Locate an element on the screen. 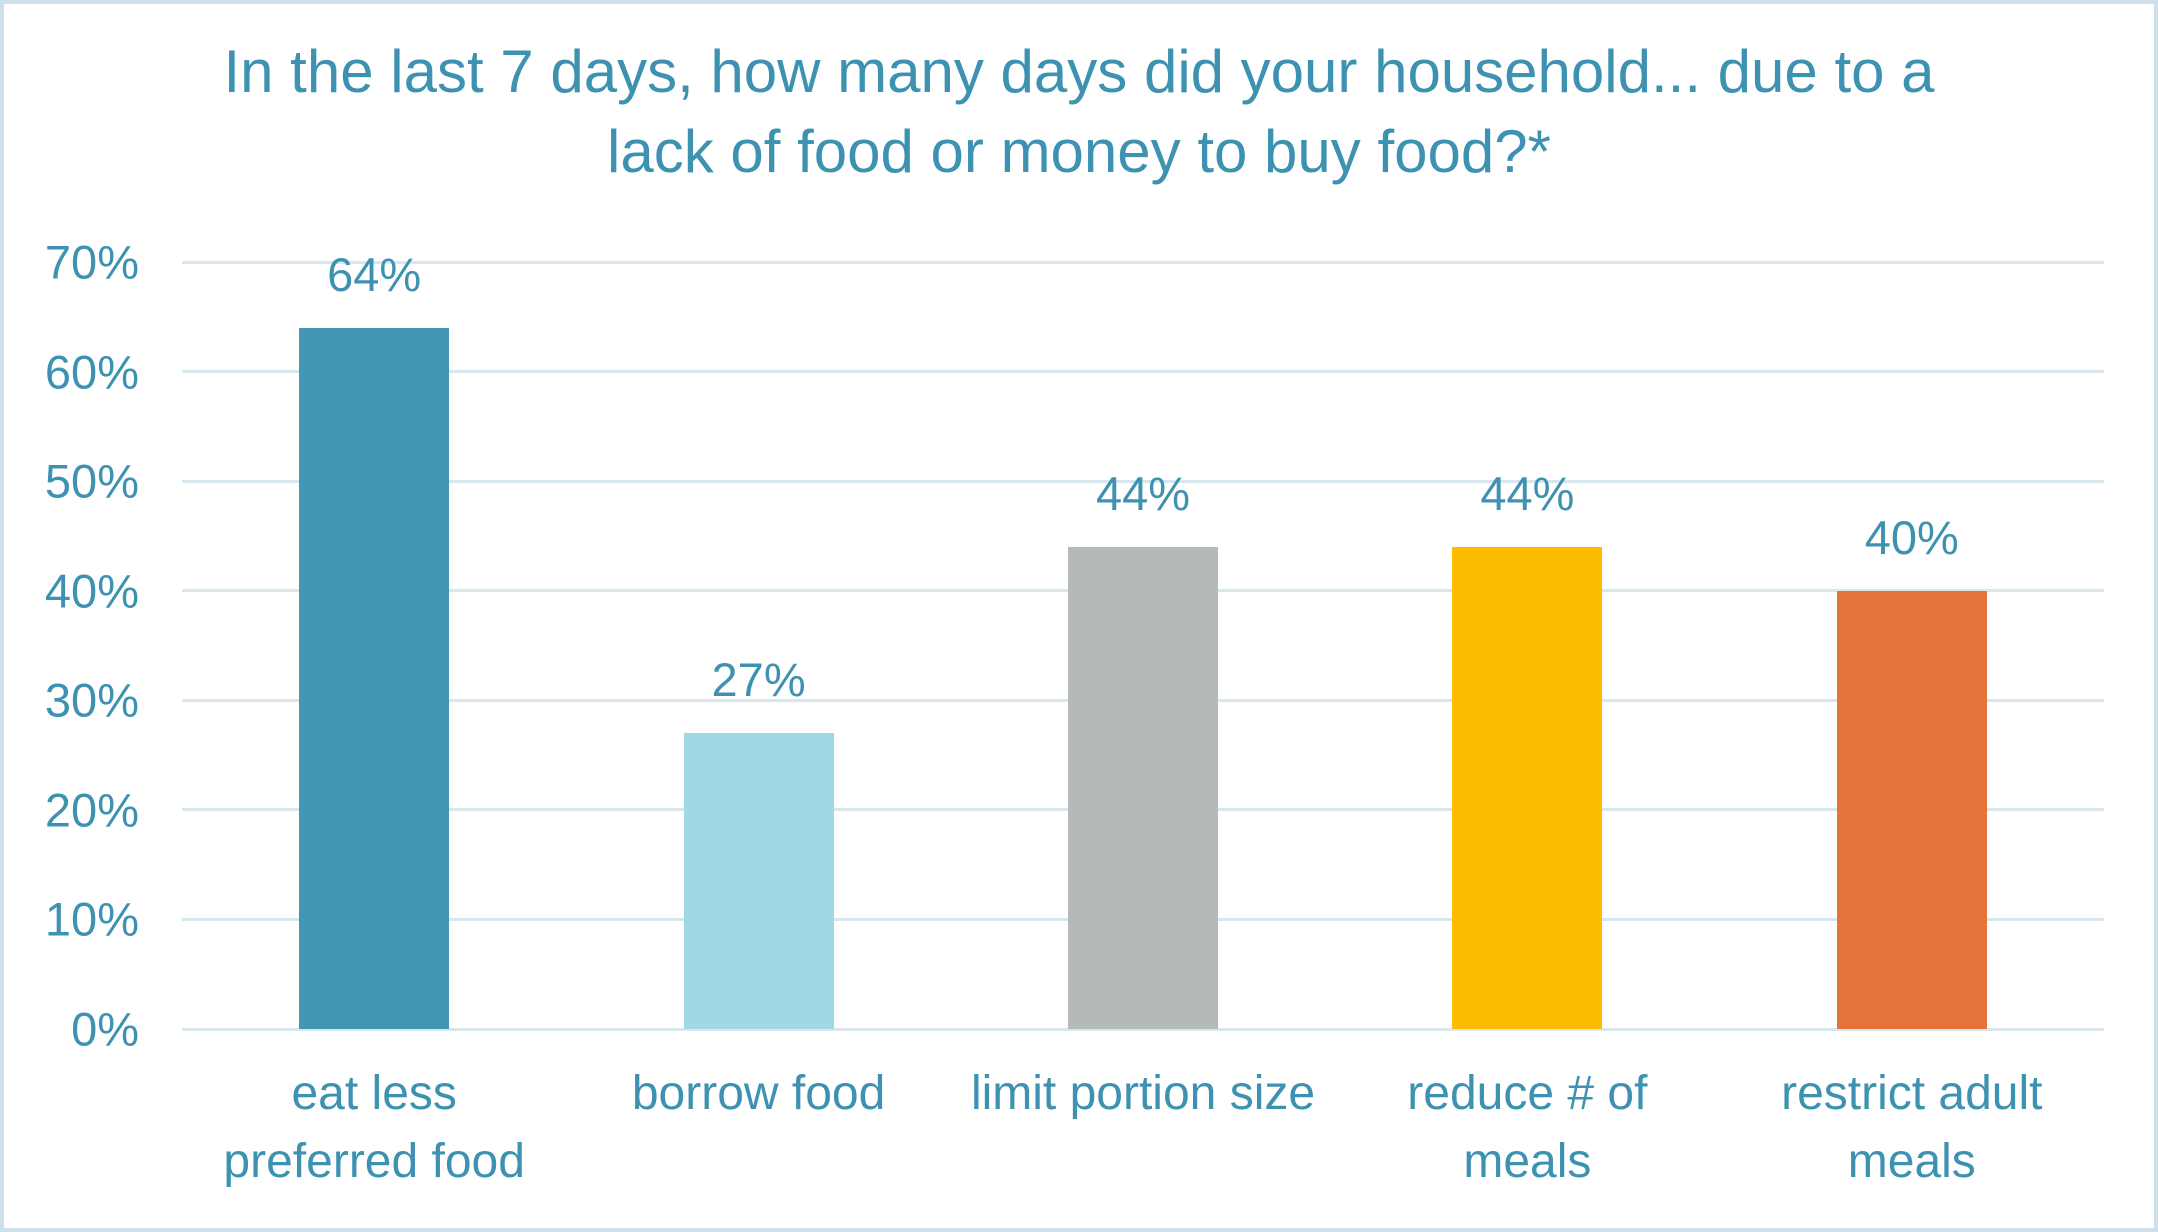  y-tick-label-70: 70% is located at coordinates (91, 262).